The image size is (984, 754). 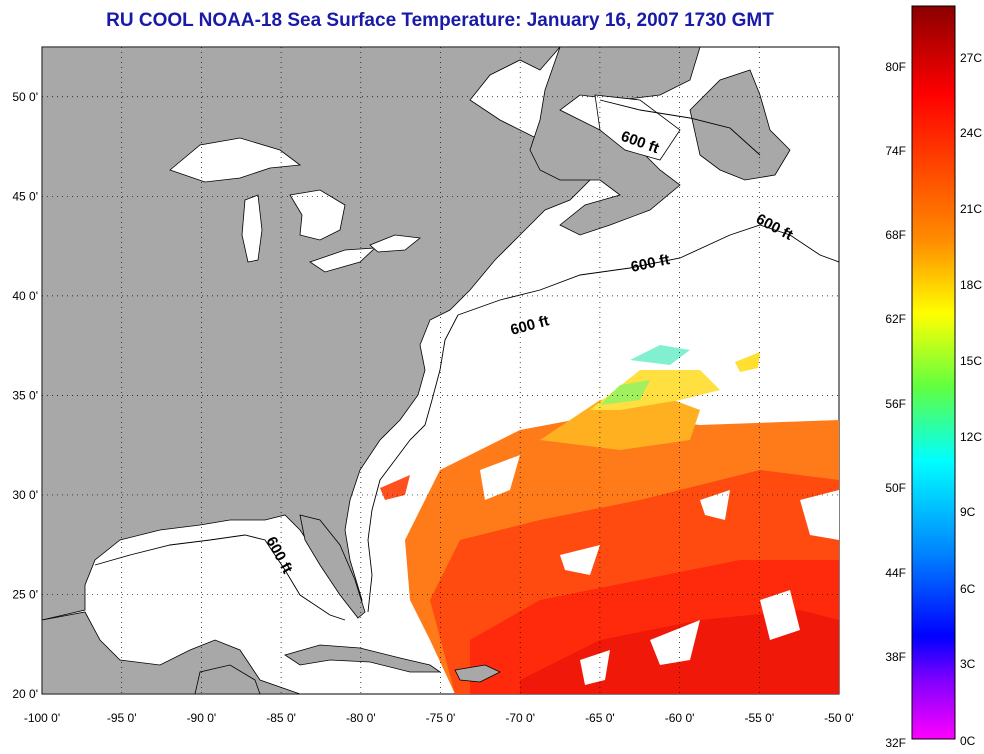 What do you see at coordinates (895, 743) in the screenshot?
I see `colorbar-f-label: 32F` at bounding box center [895, 743].